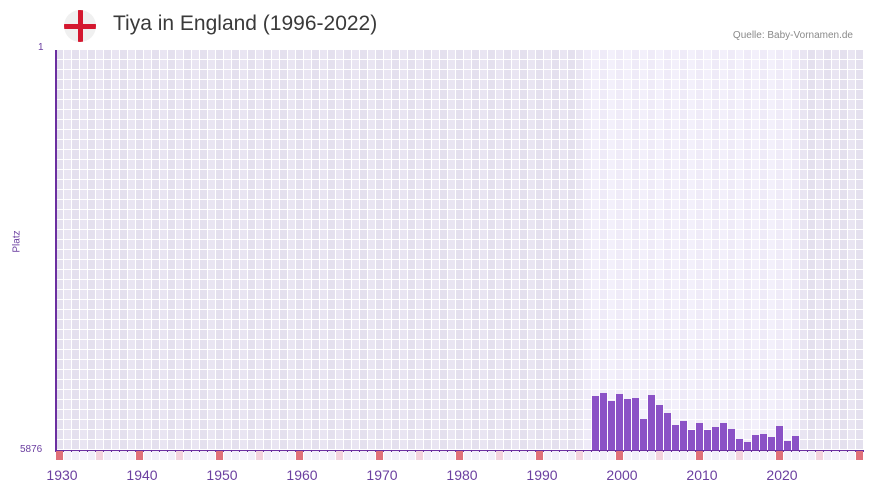  Describe the element at coordinates (302, 475) in the screenshot. I see `x-tick-label: 1960` at that location.